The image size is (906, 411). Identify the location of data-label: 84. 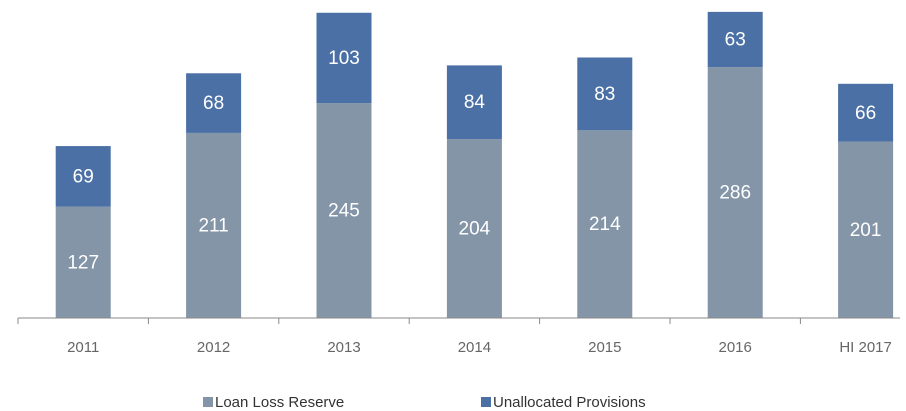
(475, 102).